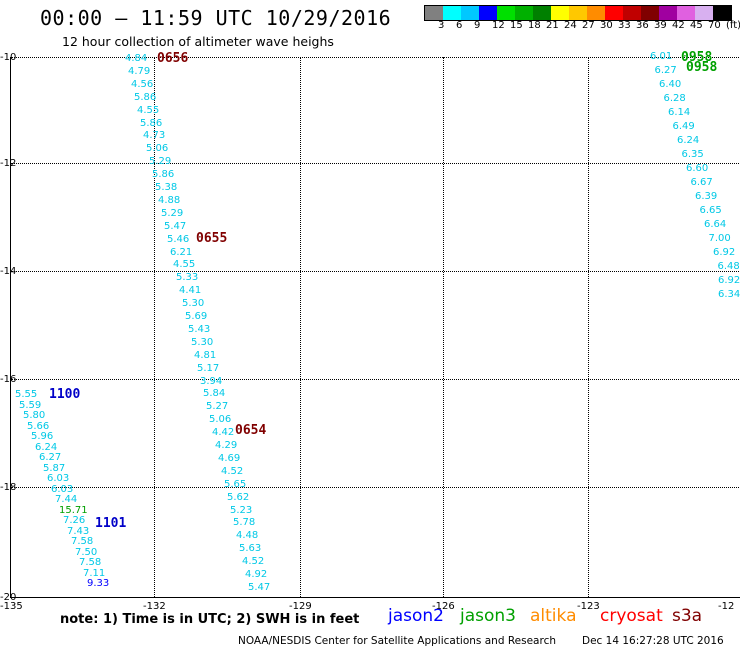 The image size is (740, 650). Describe the element at coordinates (202, 342) in the screenshot. I see `swh-observation: 5.30` at that location.